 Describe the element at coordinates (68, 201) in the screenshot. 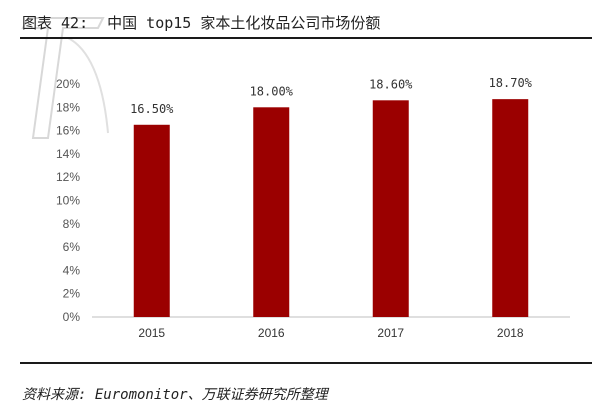

I see `y-tick-label: 10%` at that location.